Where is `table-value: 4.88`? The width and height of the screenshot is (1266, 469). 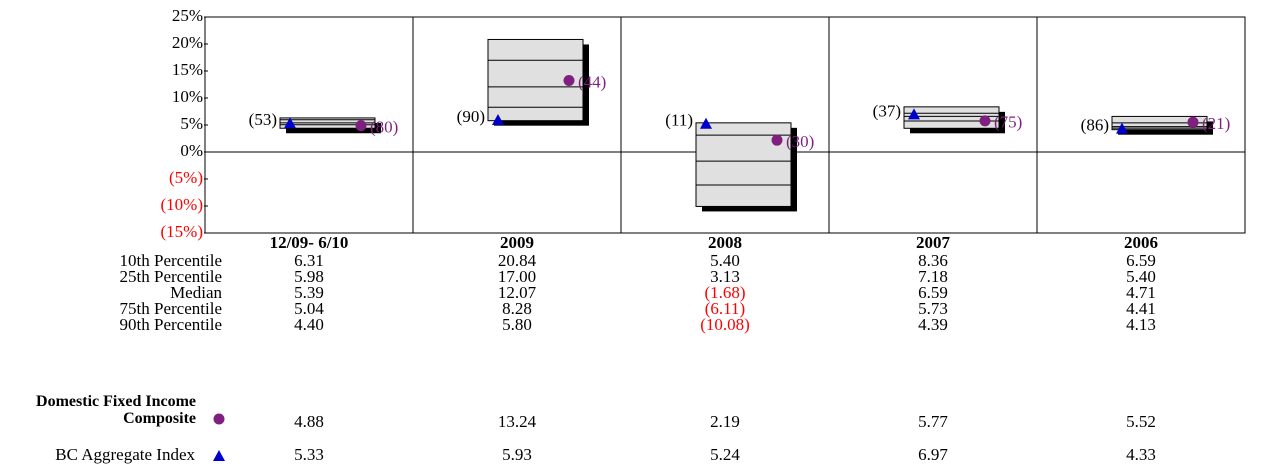
table-value: 4.88 is located at coordinates (309, 421).